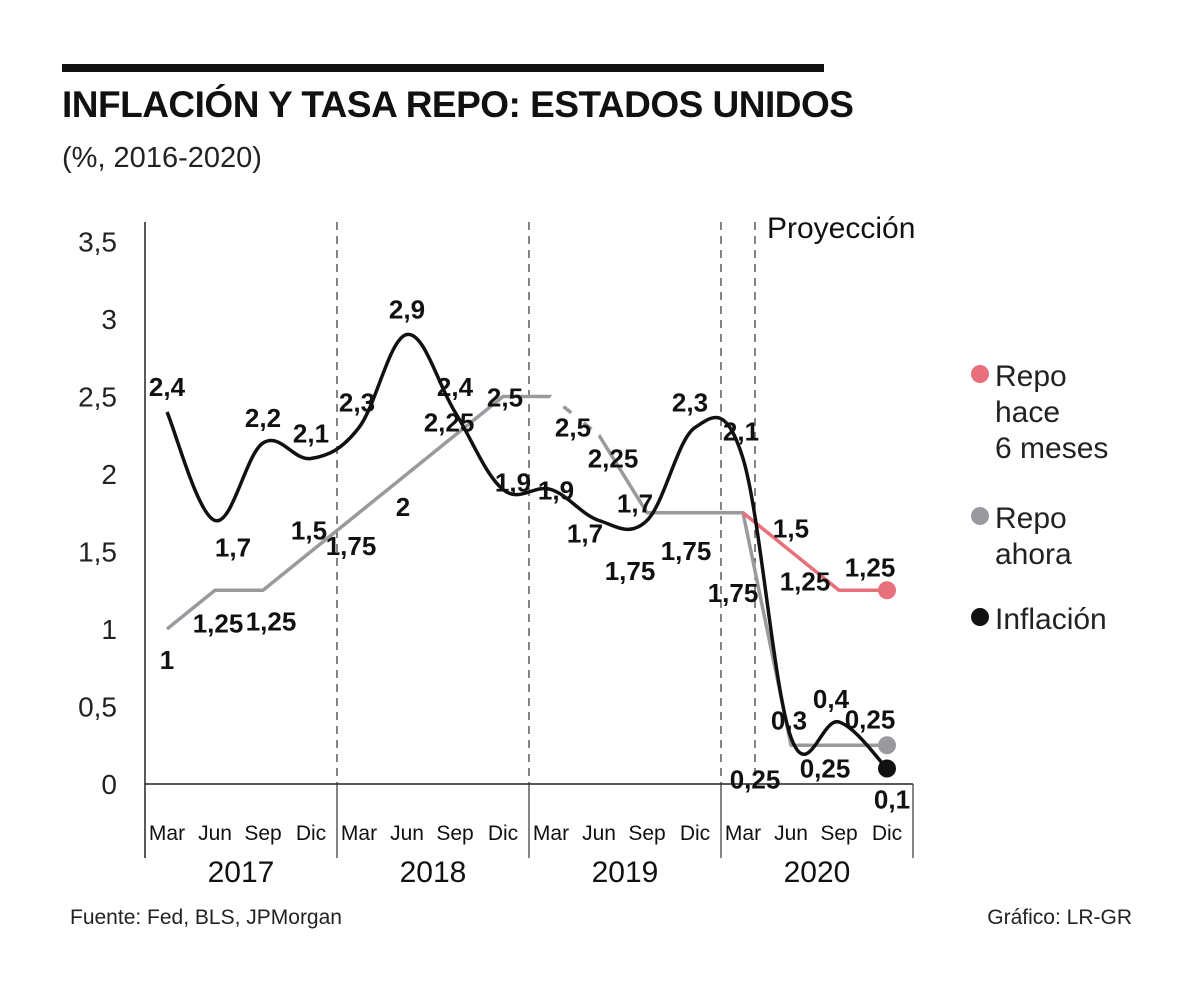  Describe the element at coordinates (1027, 412) in the screenshot. I see `legend-label: hace` at that location.